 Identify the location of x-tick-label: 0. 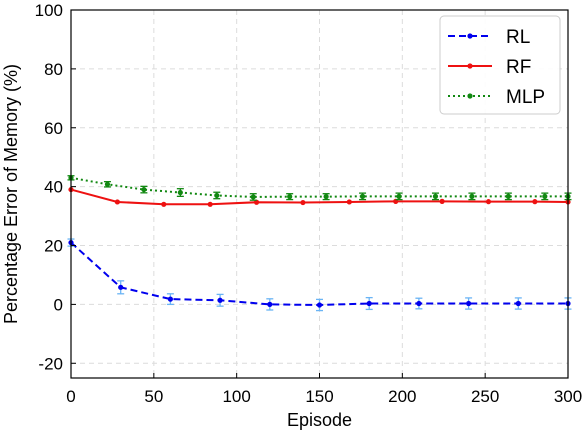
(70, 396).